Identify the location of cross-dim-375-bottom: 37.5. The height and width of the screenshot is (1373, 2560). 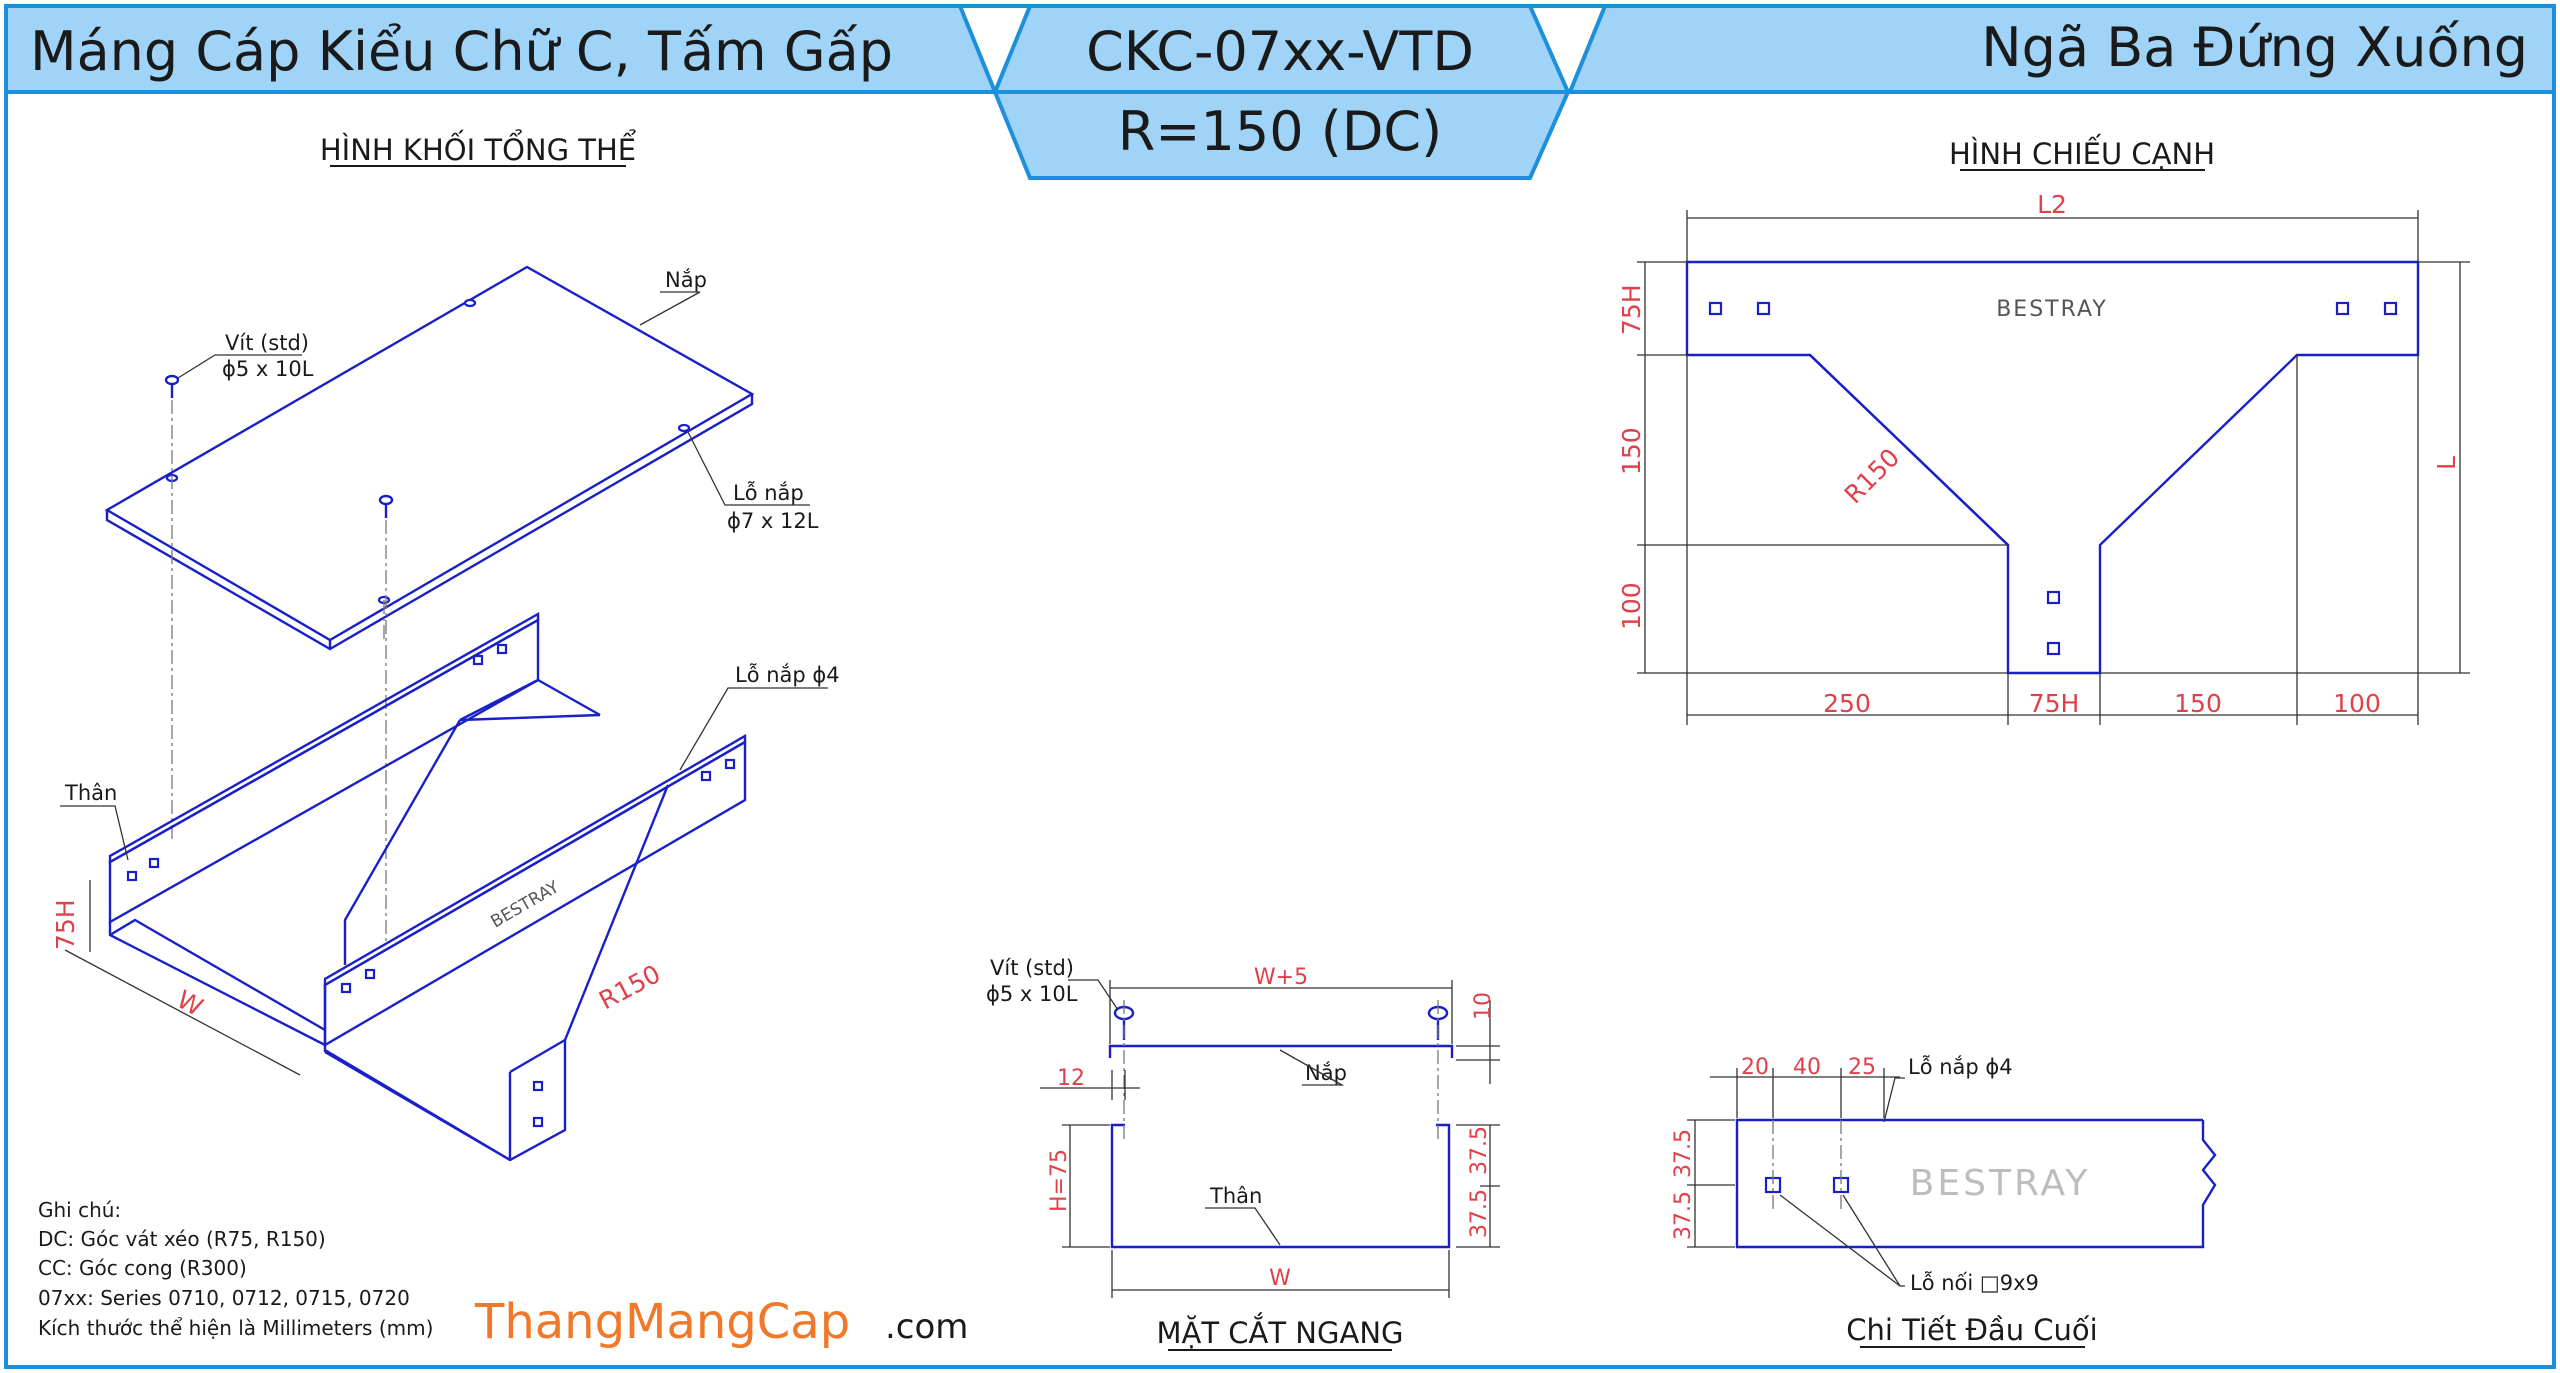
(1479, 1213).